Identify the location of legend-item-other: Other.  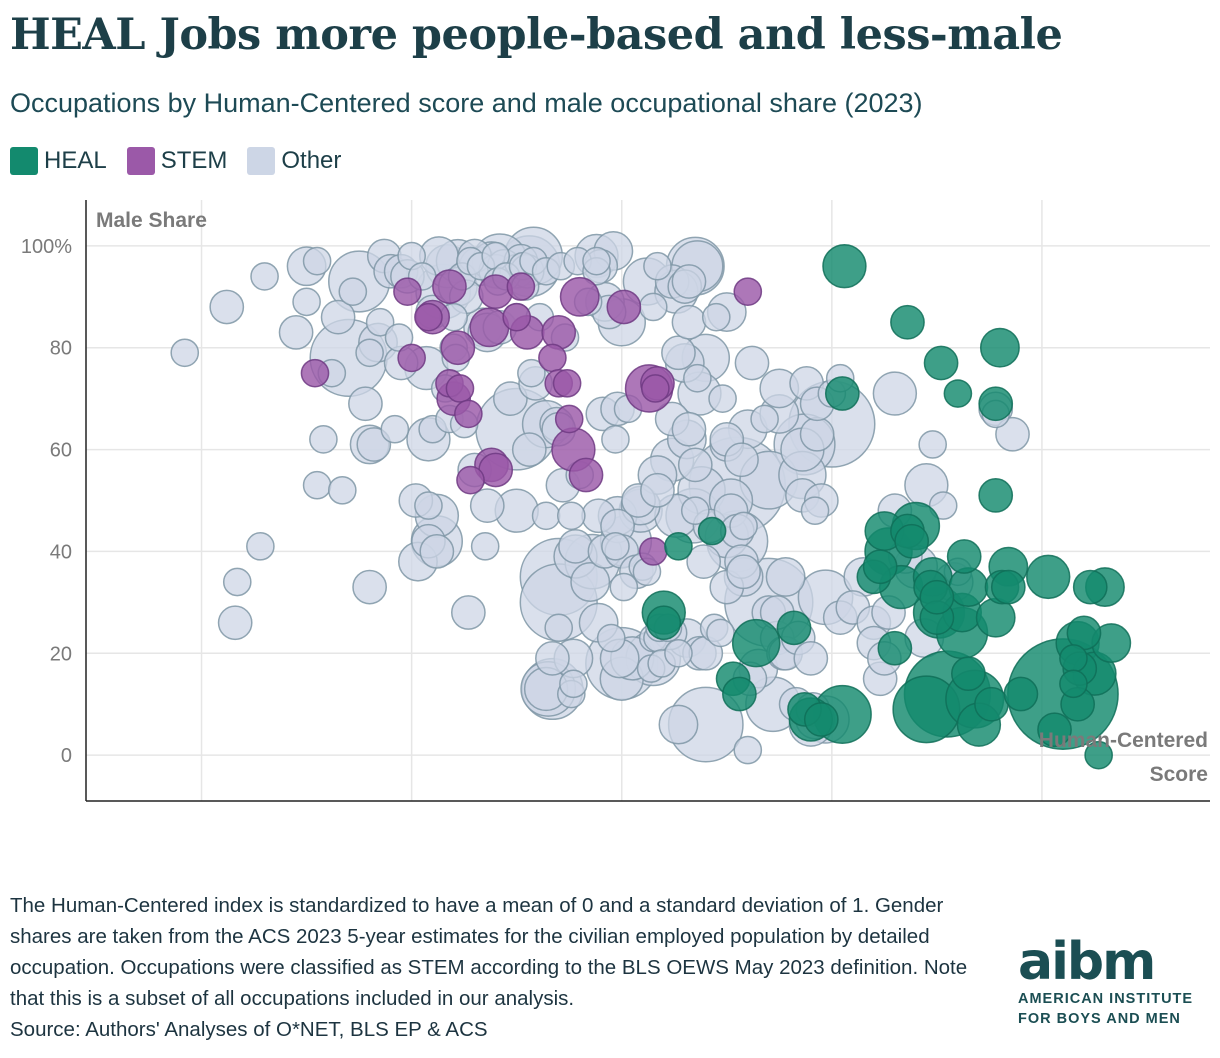
(294, 161).